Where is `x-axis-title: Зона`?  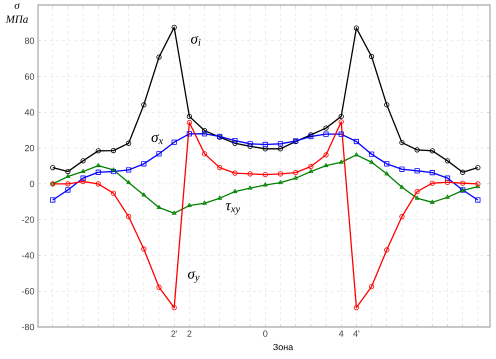 x-axis-title: Зона is located at coordinates (283, 347).